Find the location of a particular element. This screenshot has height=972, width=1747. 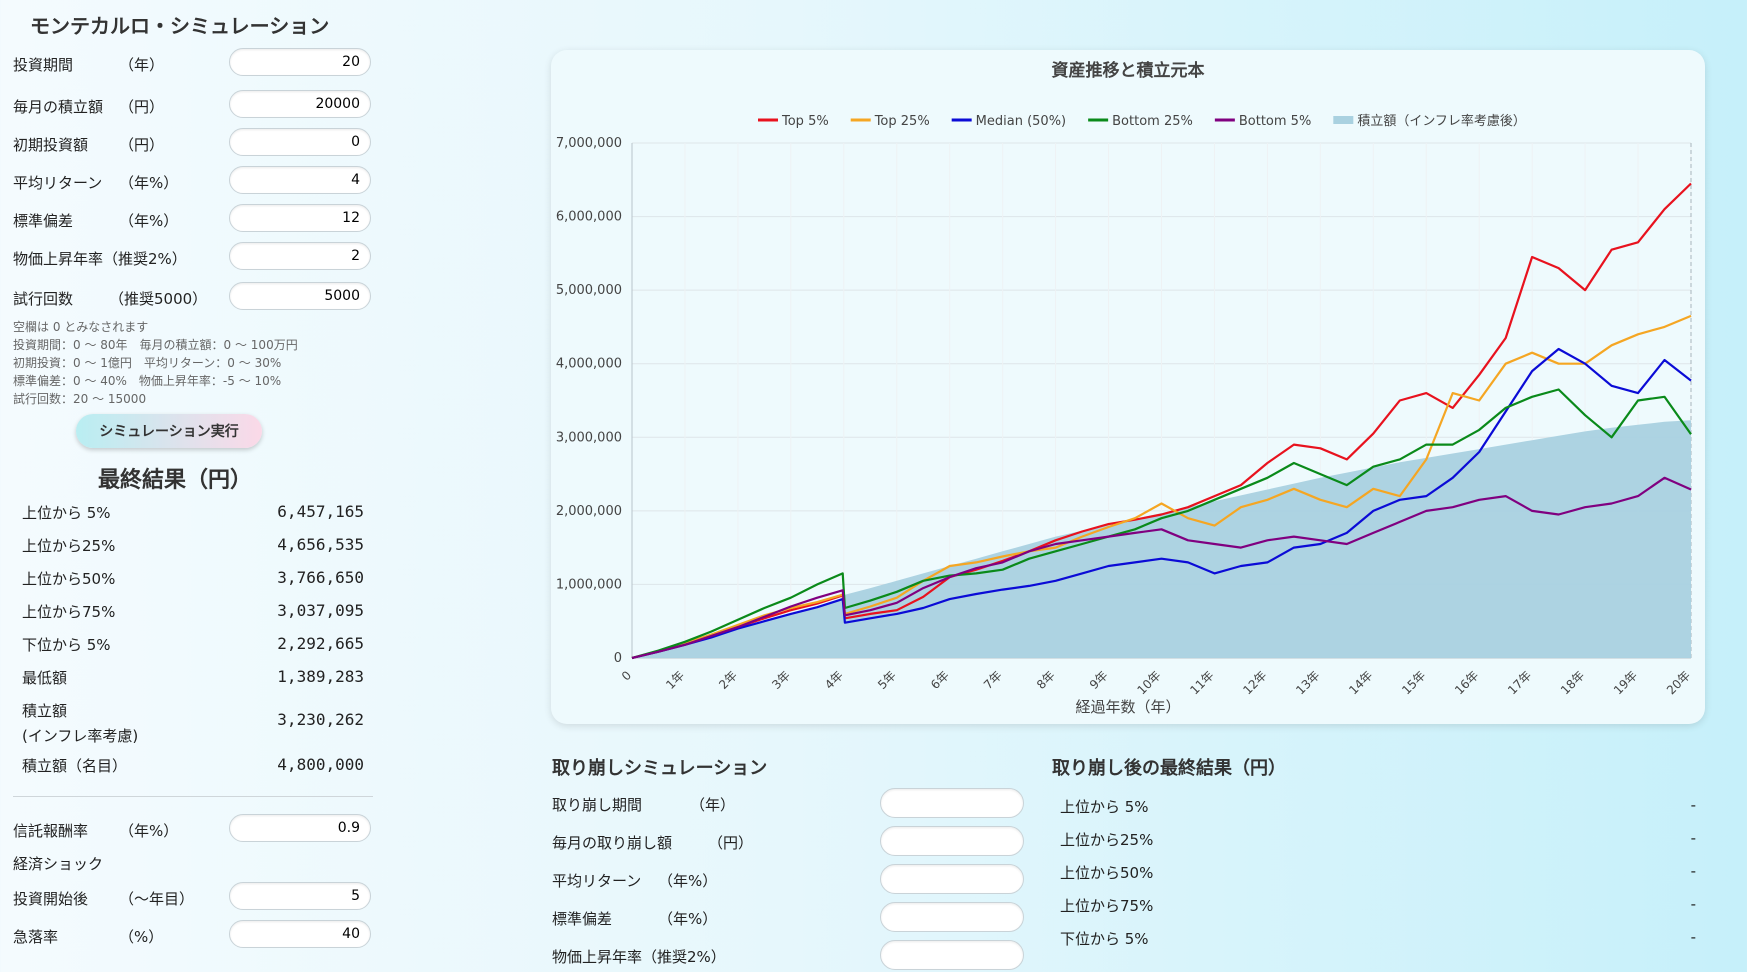

monthly-input is located at coordinates (300, 104).